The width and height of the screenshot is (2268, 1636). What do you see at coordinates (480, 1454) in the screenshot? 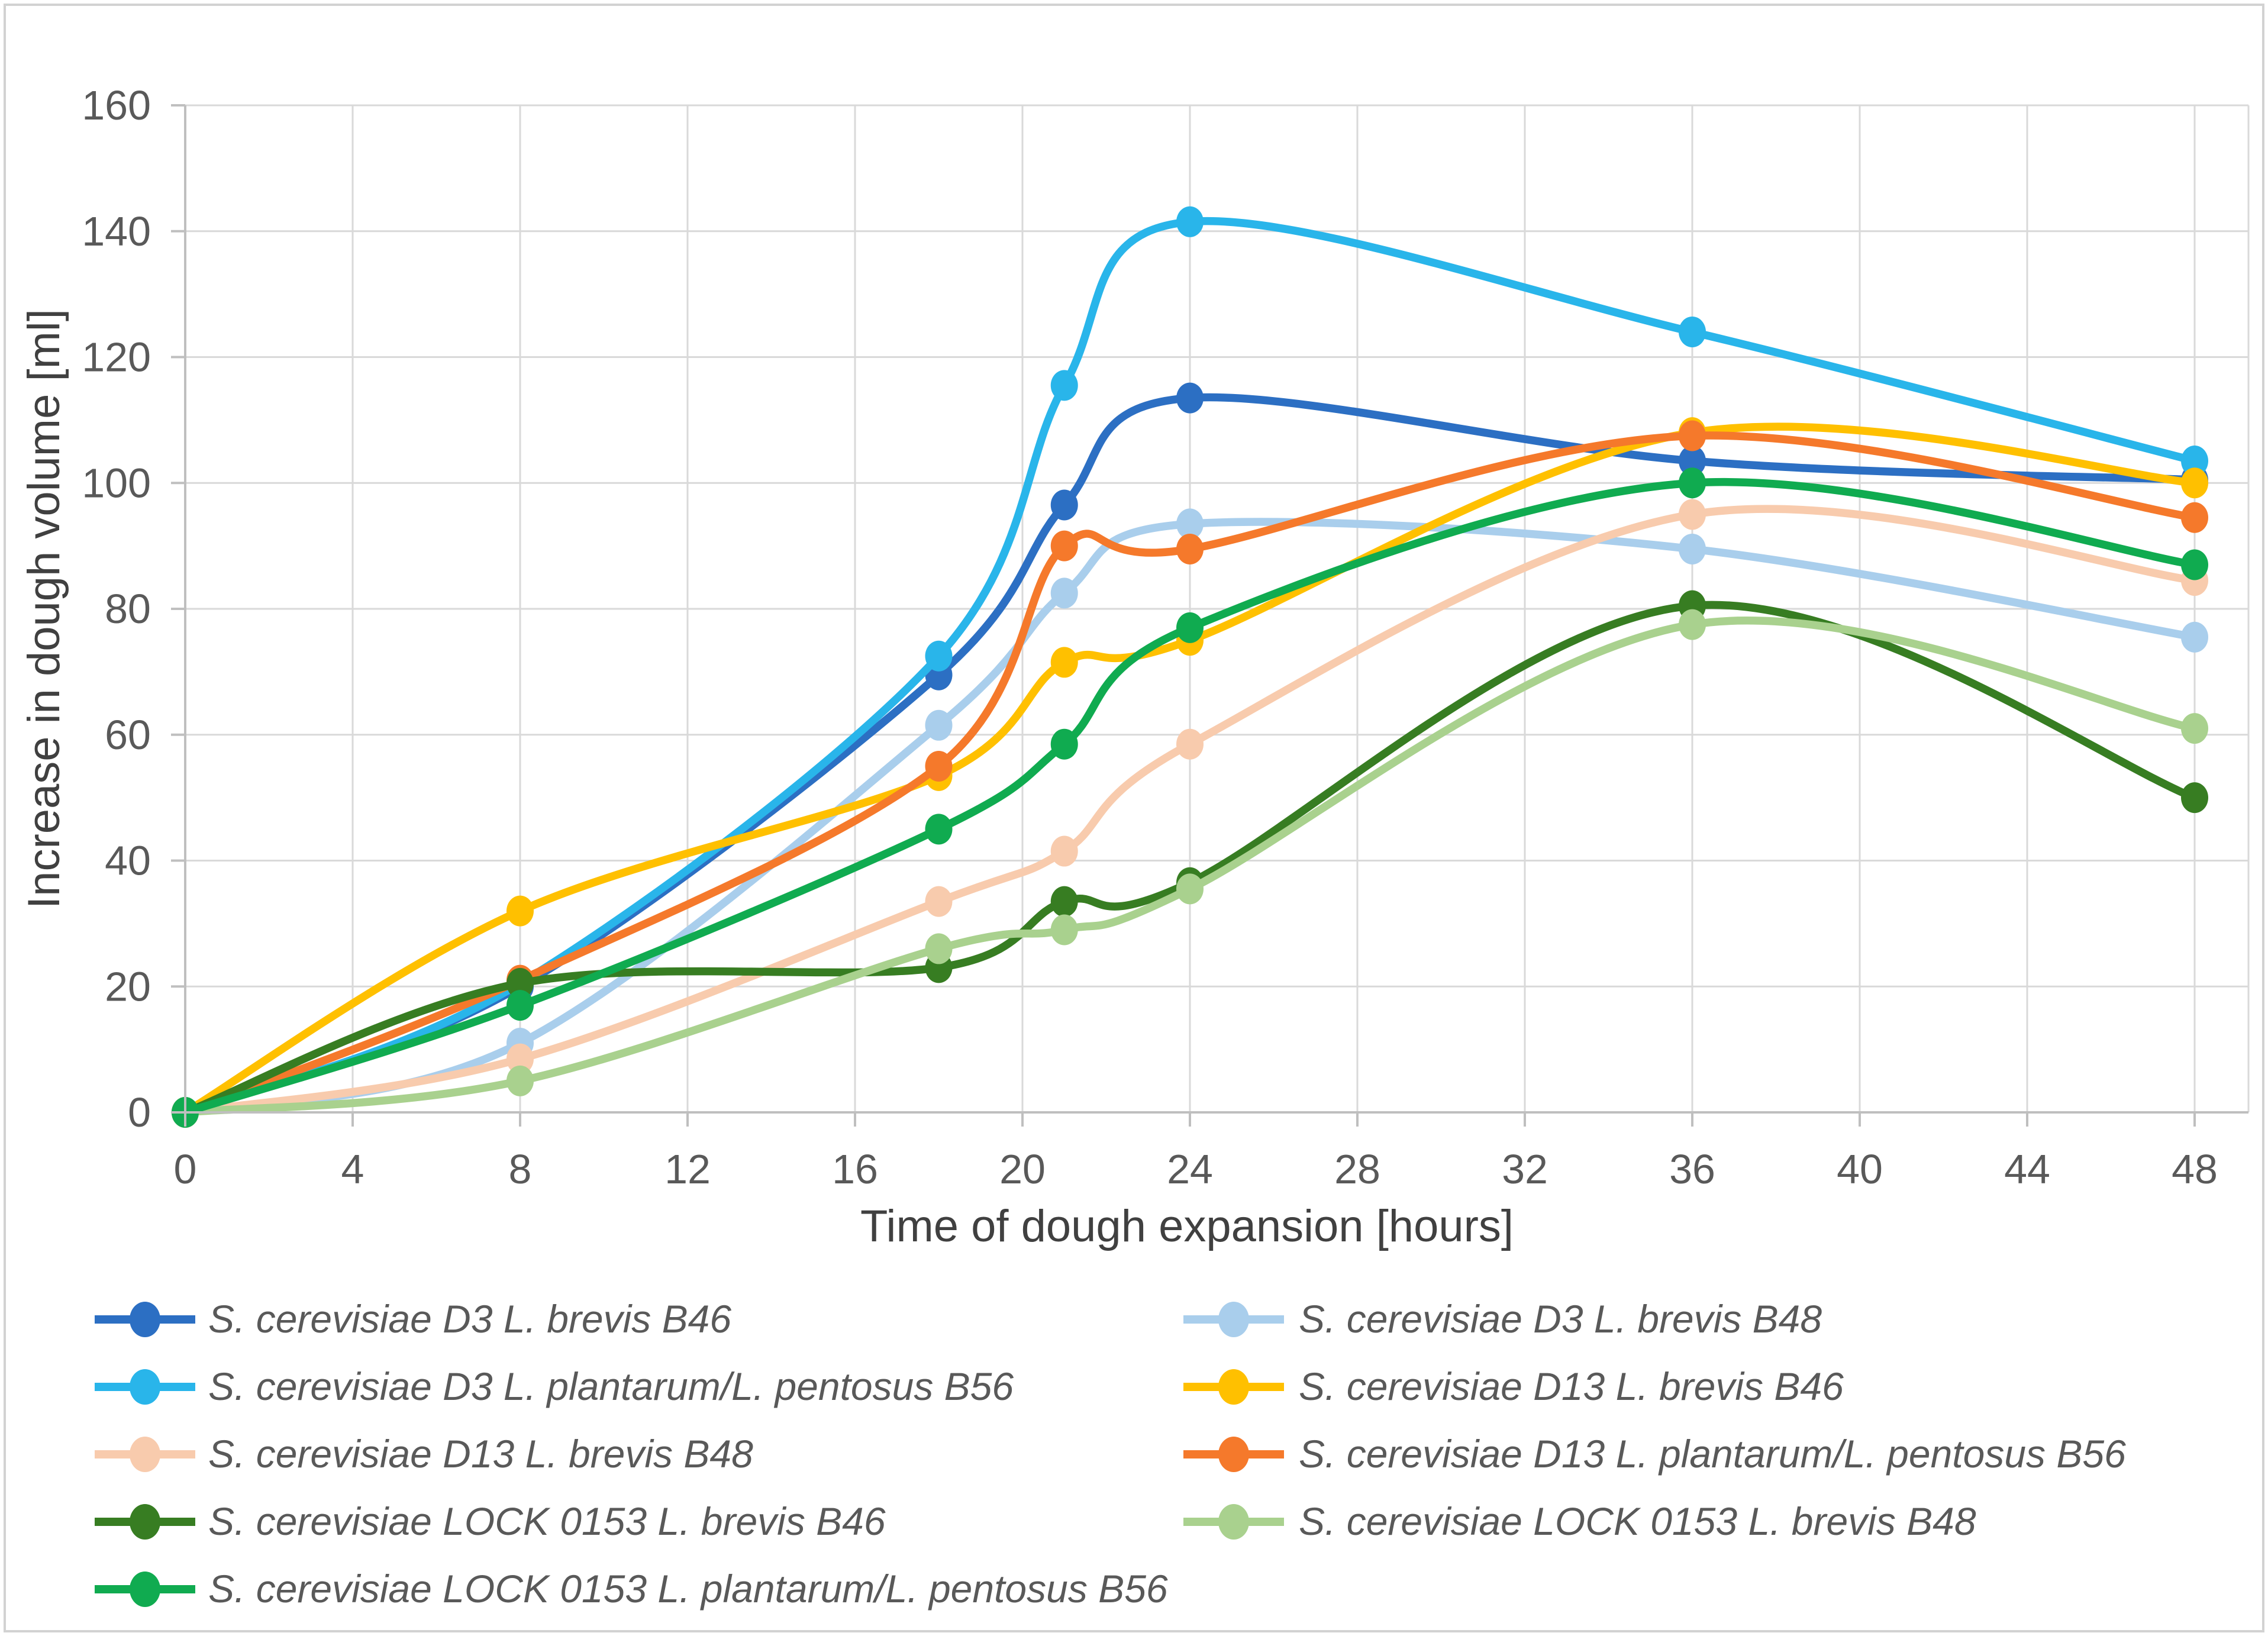
I see `legend-label: S. cerevisiae D13 L. brevis B48` at bounding box center [480, 1454].